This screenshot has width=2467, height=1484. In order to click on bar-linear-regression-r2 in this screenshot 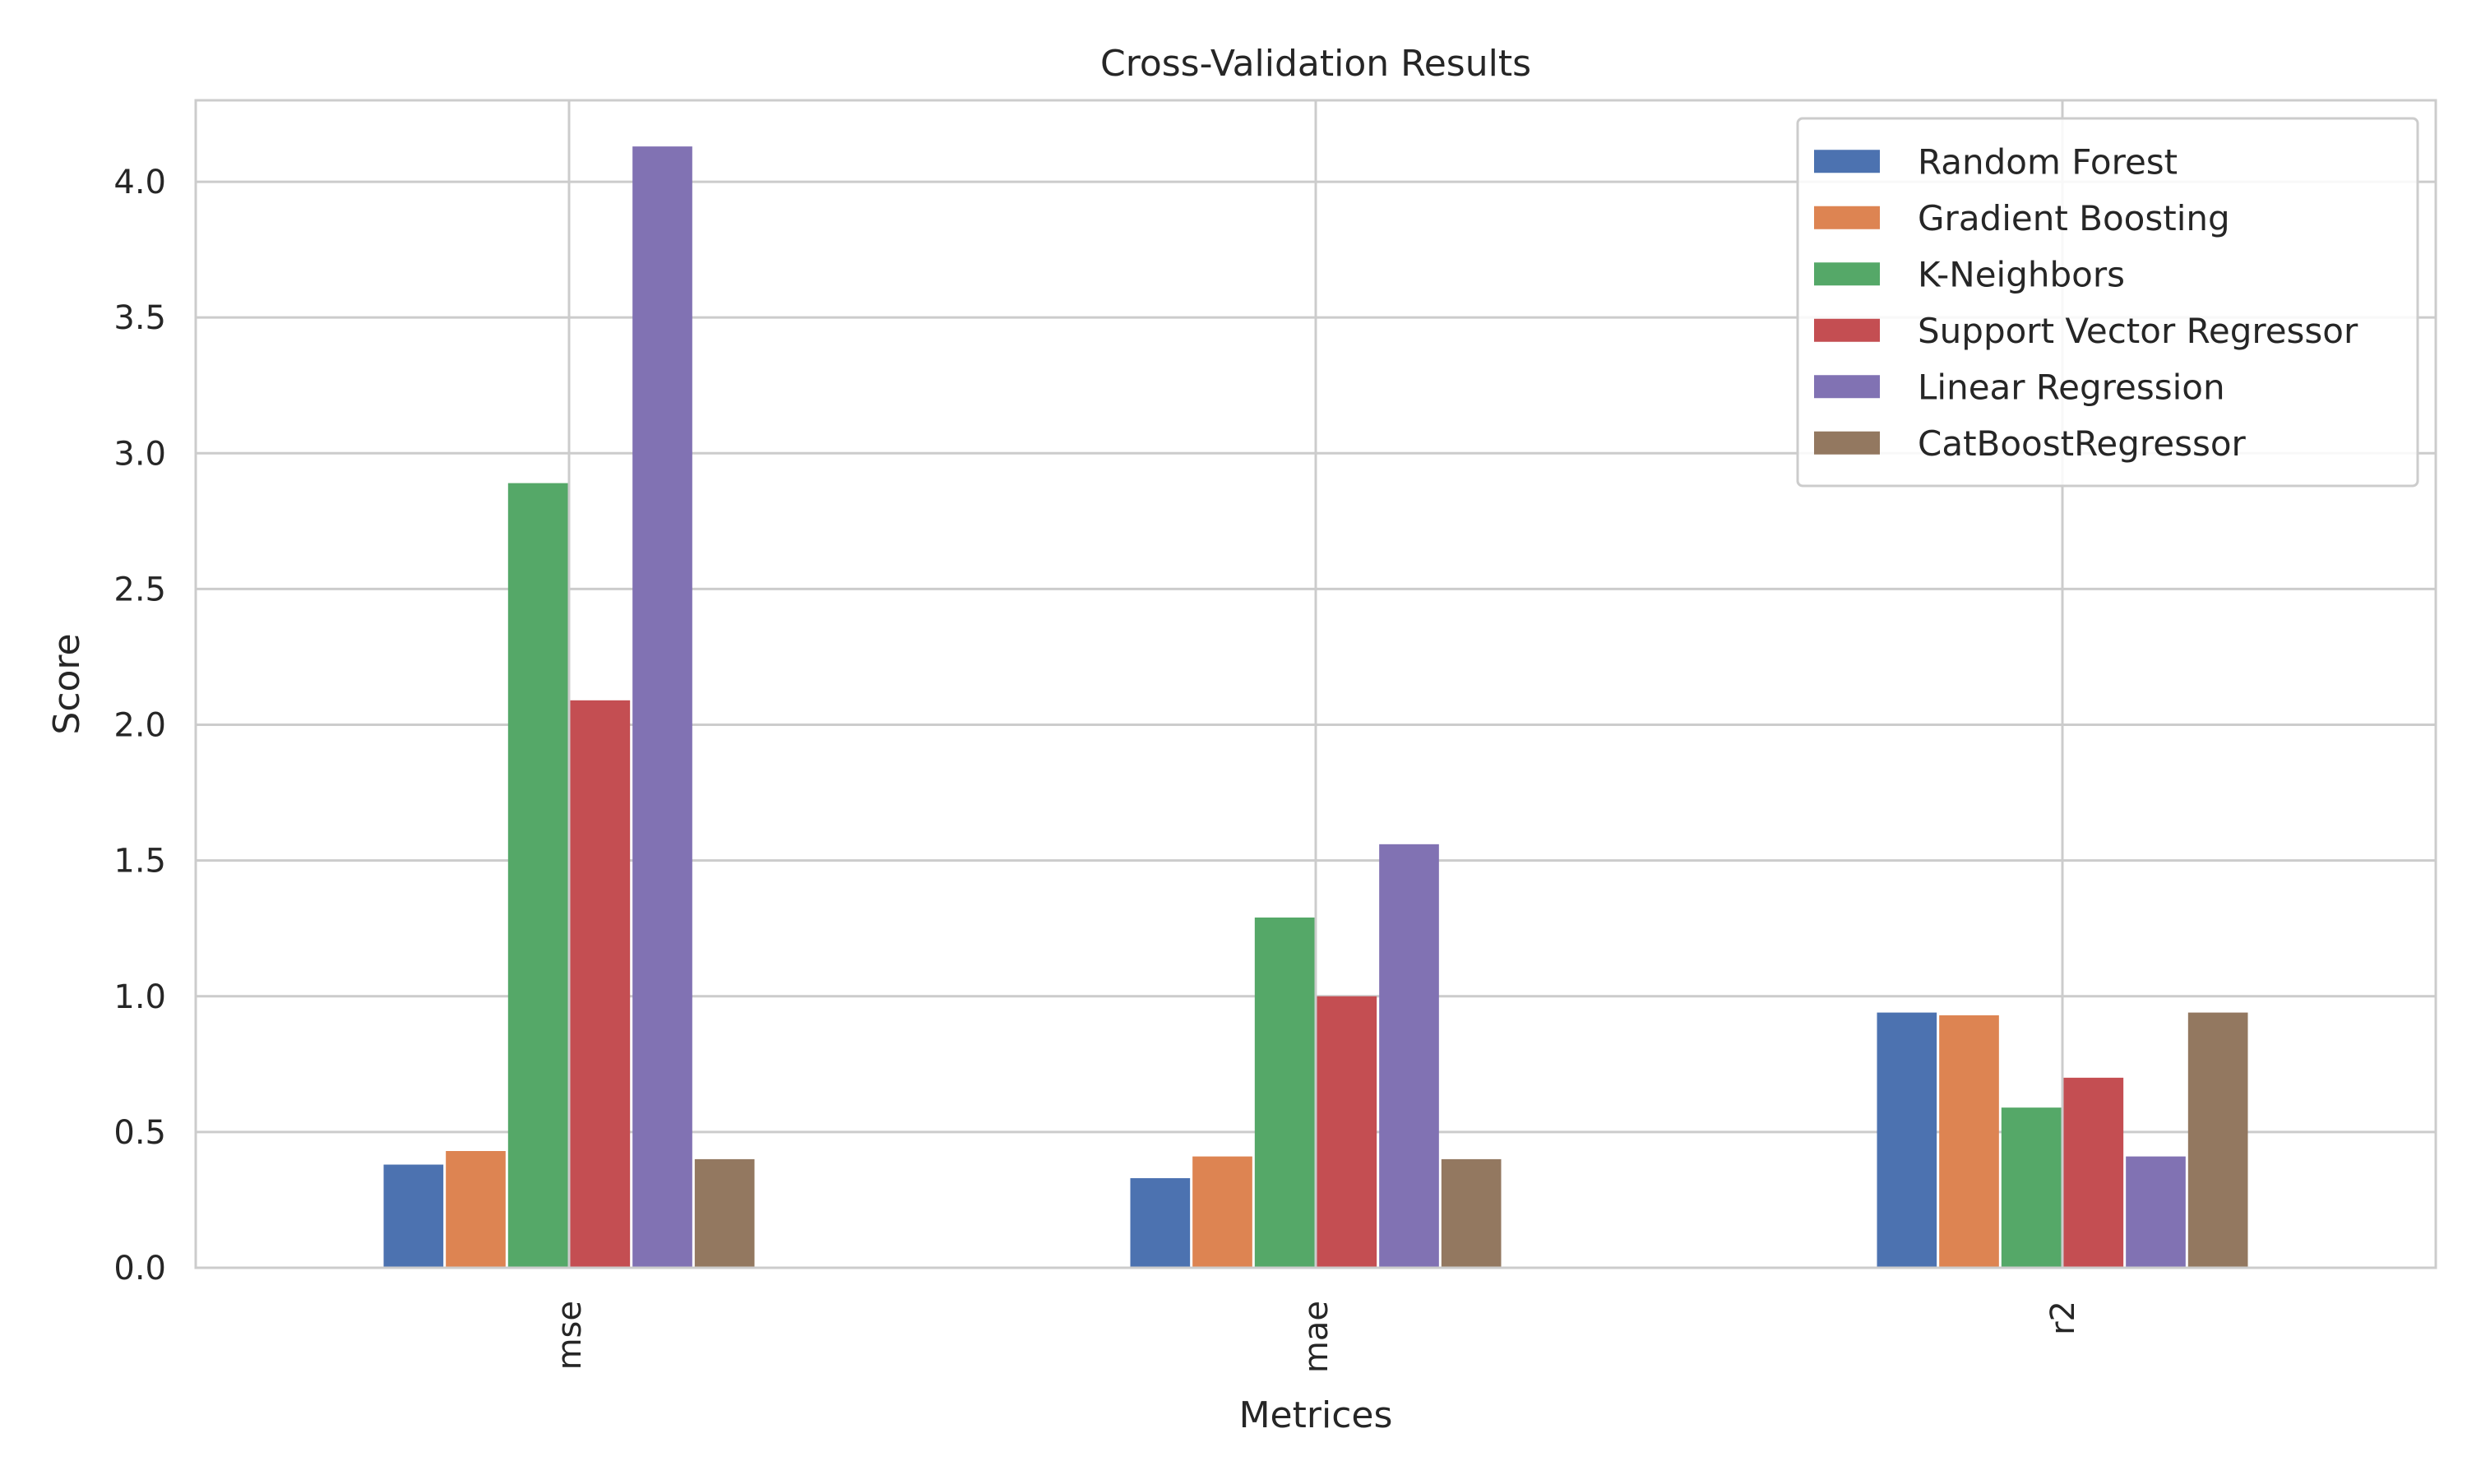, I will do `click(2156, 1212)`.